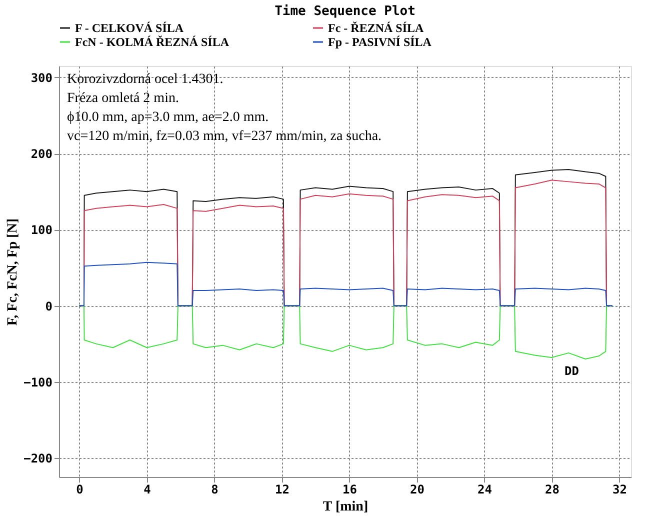 This screenshot has height=528, width=646. I want to click on legend-label: Fc - ŘEZNÁ SÍLA, so click(376, 28).